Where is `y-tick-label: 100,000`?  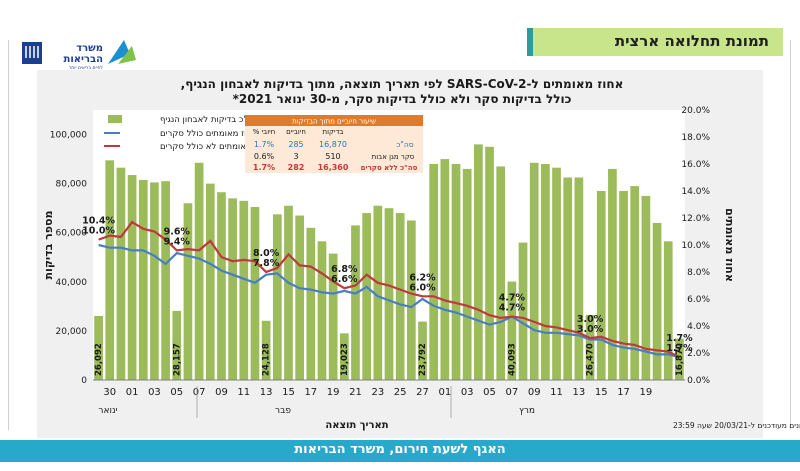
y-tick-label: 100,000 is located at coordinates (68, 136).